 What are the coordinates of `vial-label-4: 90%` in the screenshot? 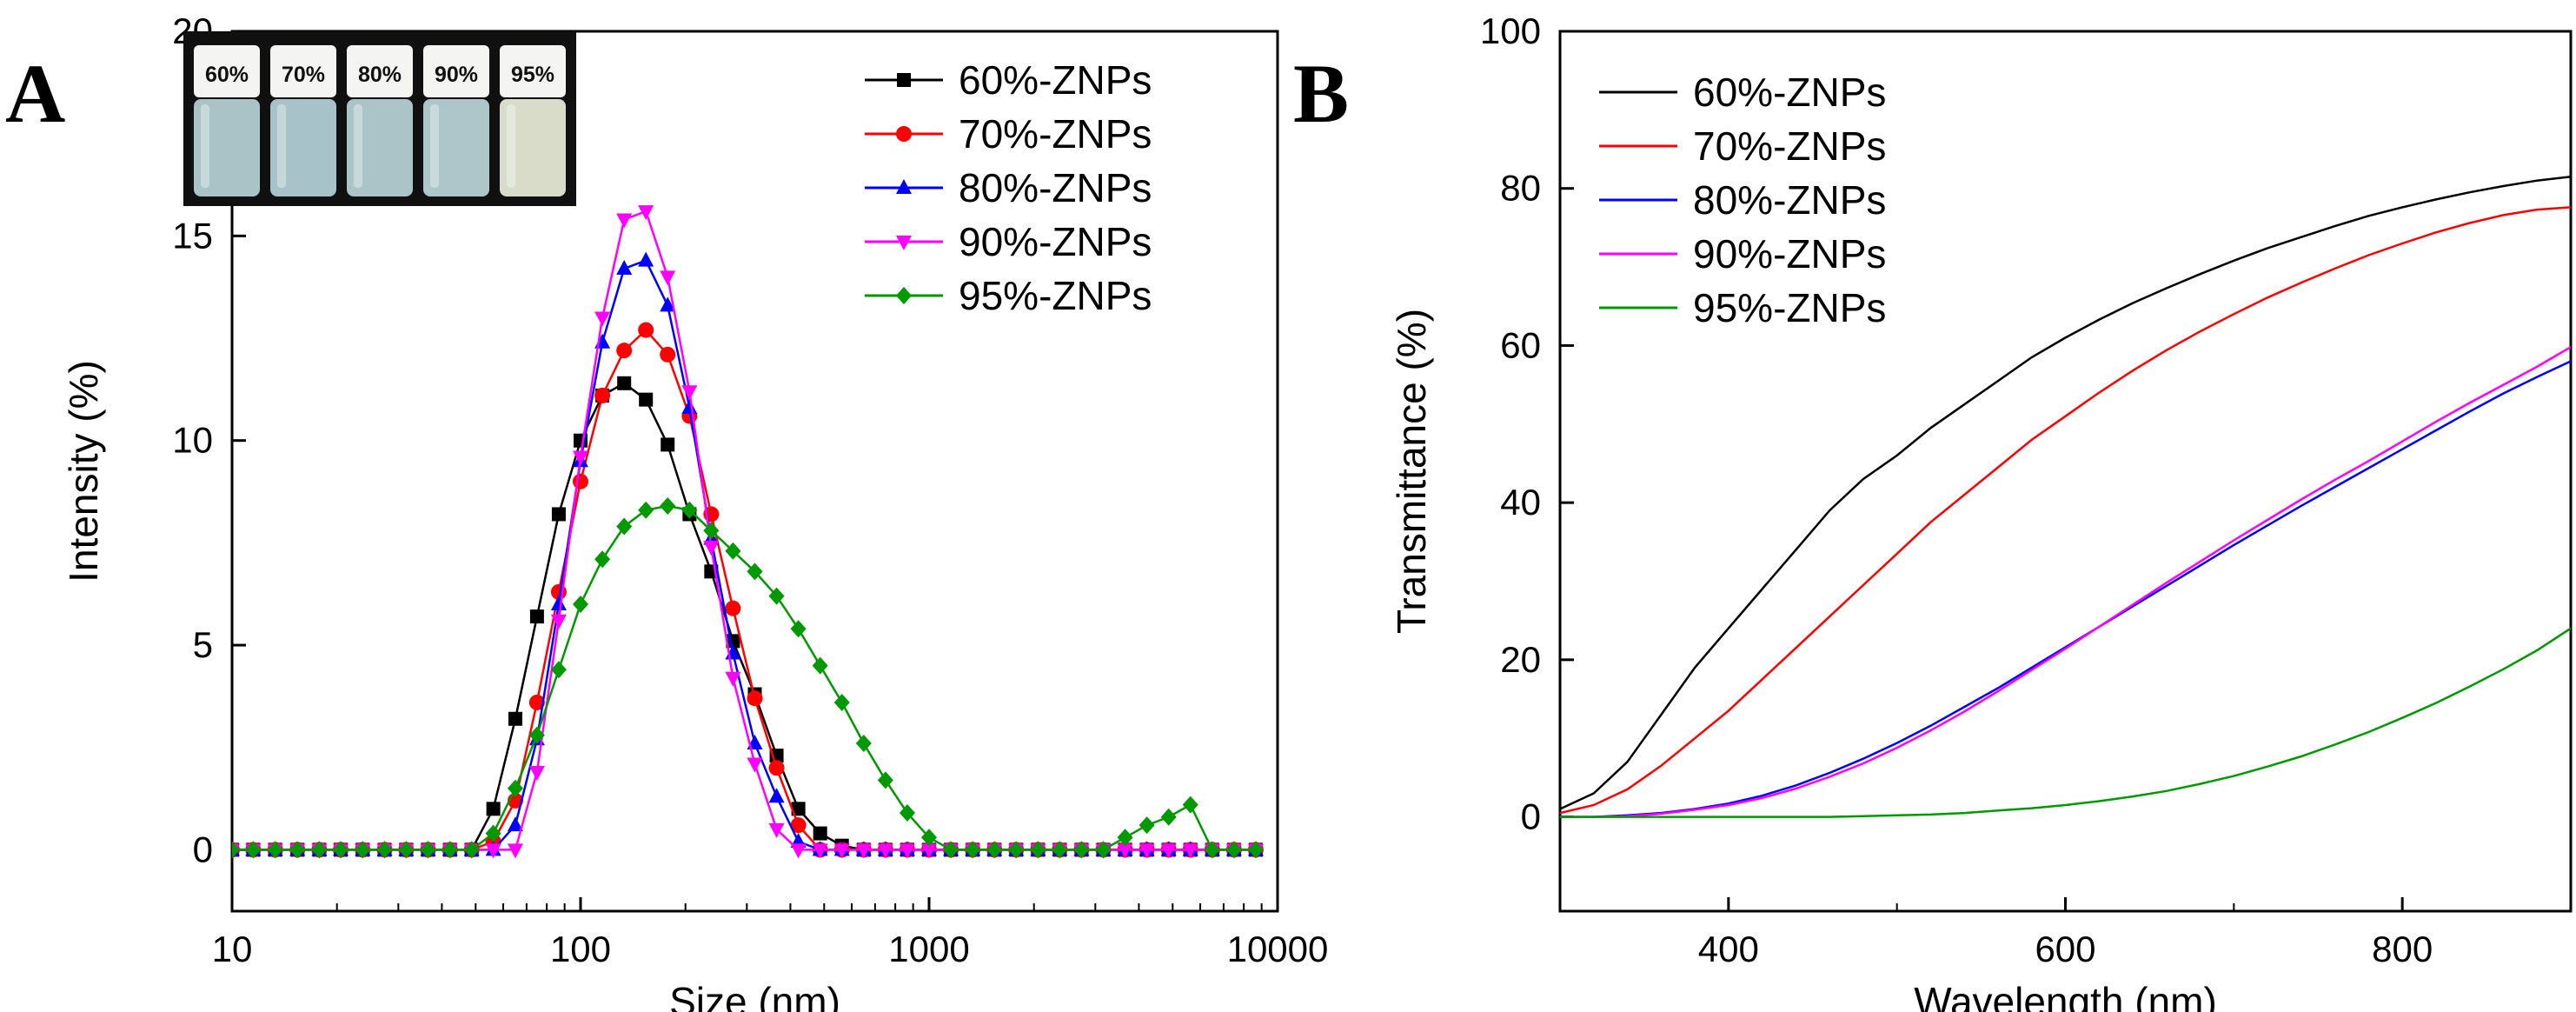 It's located at (456, 75).